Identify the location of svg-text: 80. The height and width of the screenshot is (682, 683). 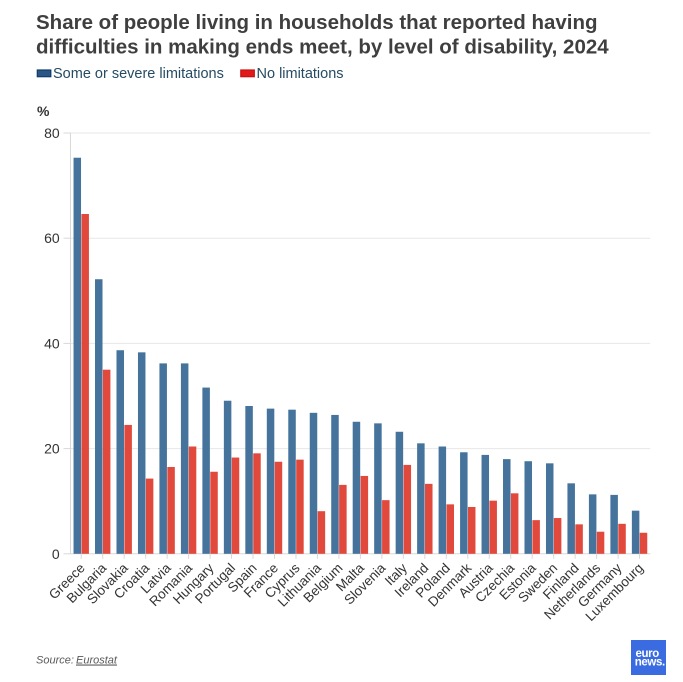
(52, 133).